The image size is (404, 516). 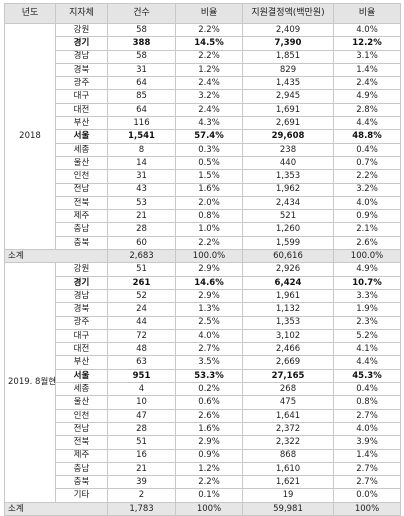 I want to click on header-row: 년도 지자체 건수 비율 지원결정액(백만원) 비율, so click(x=202, y=13).